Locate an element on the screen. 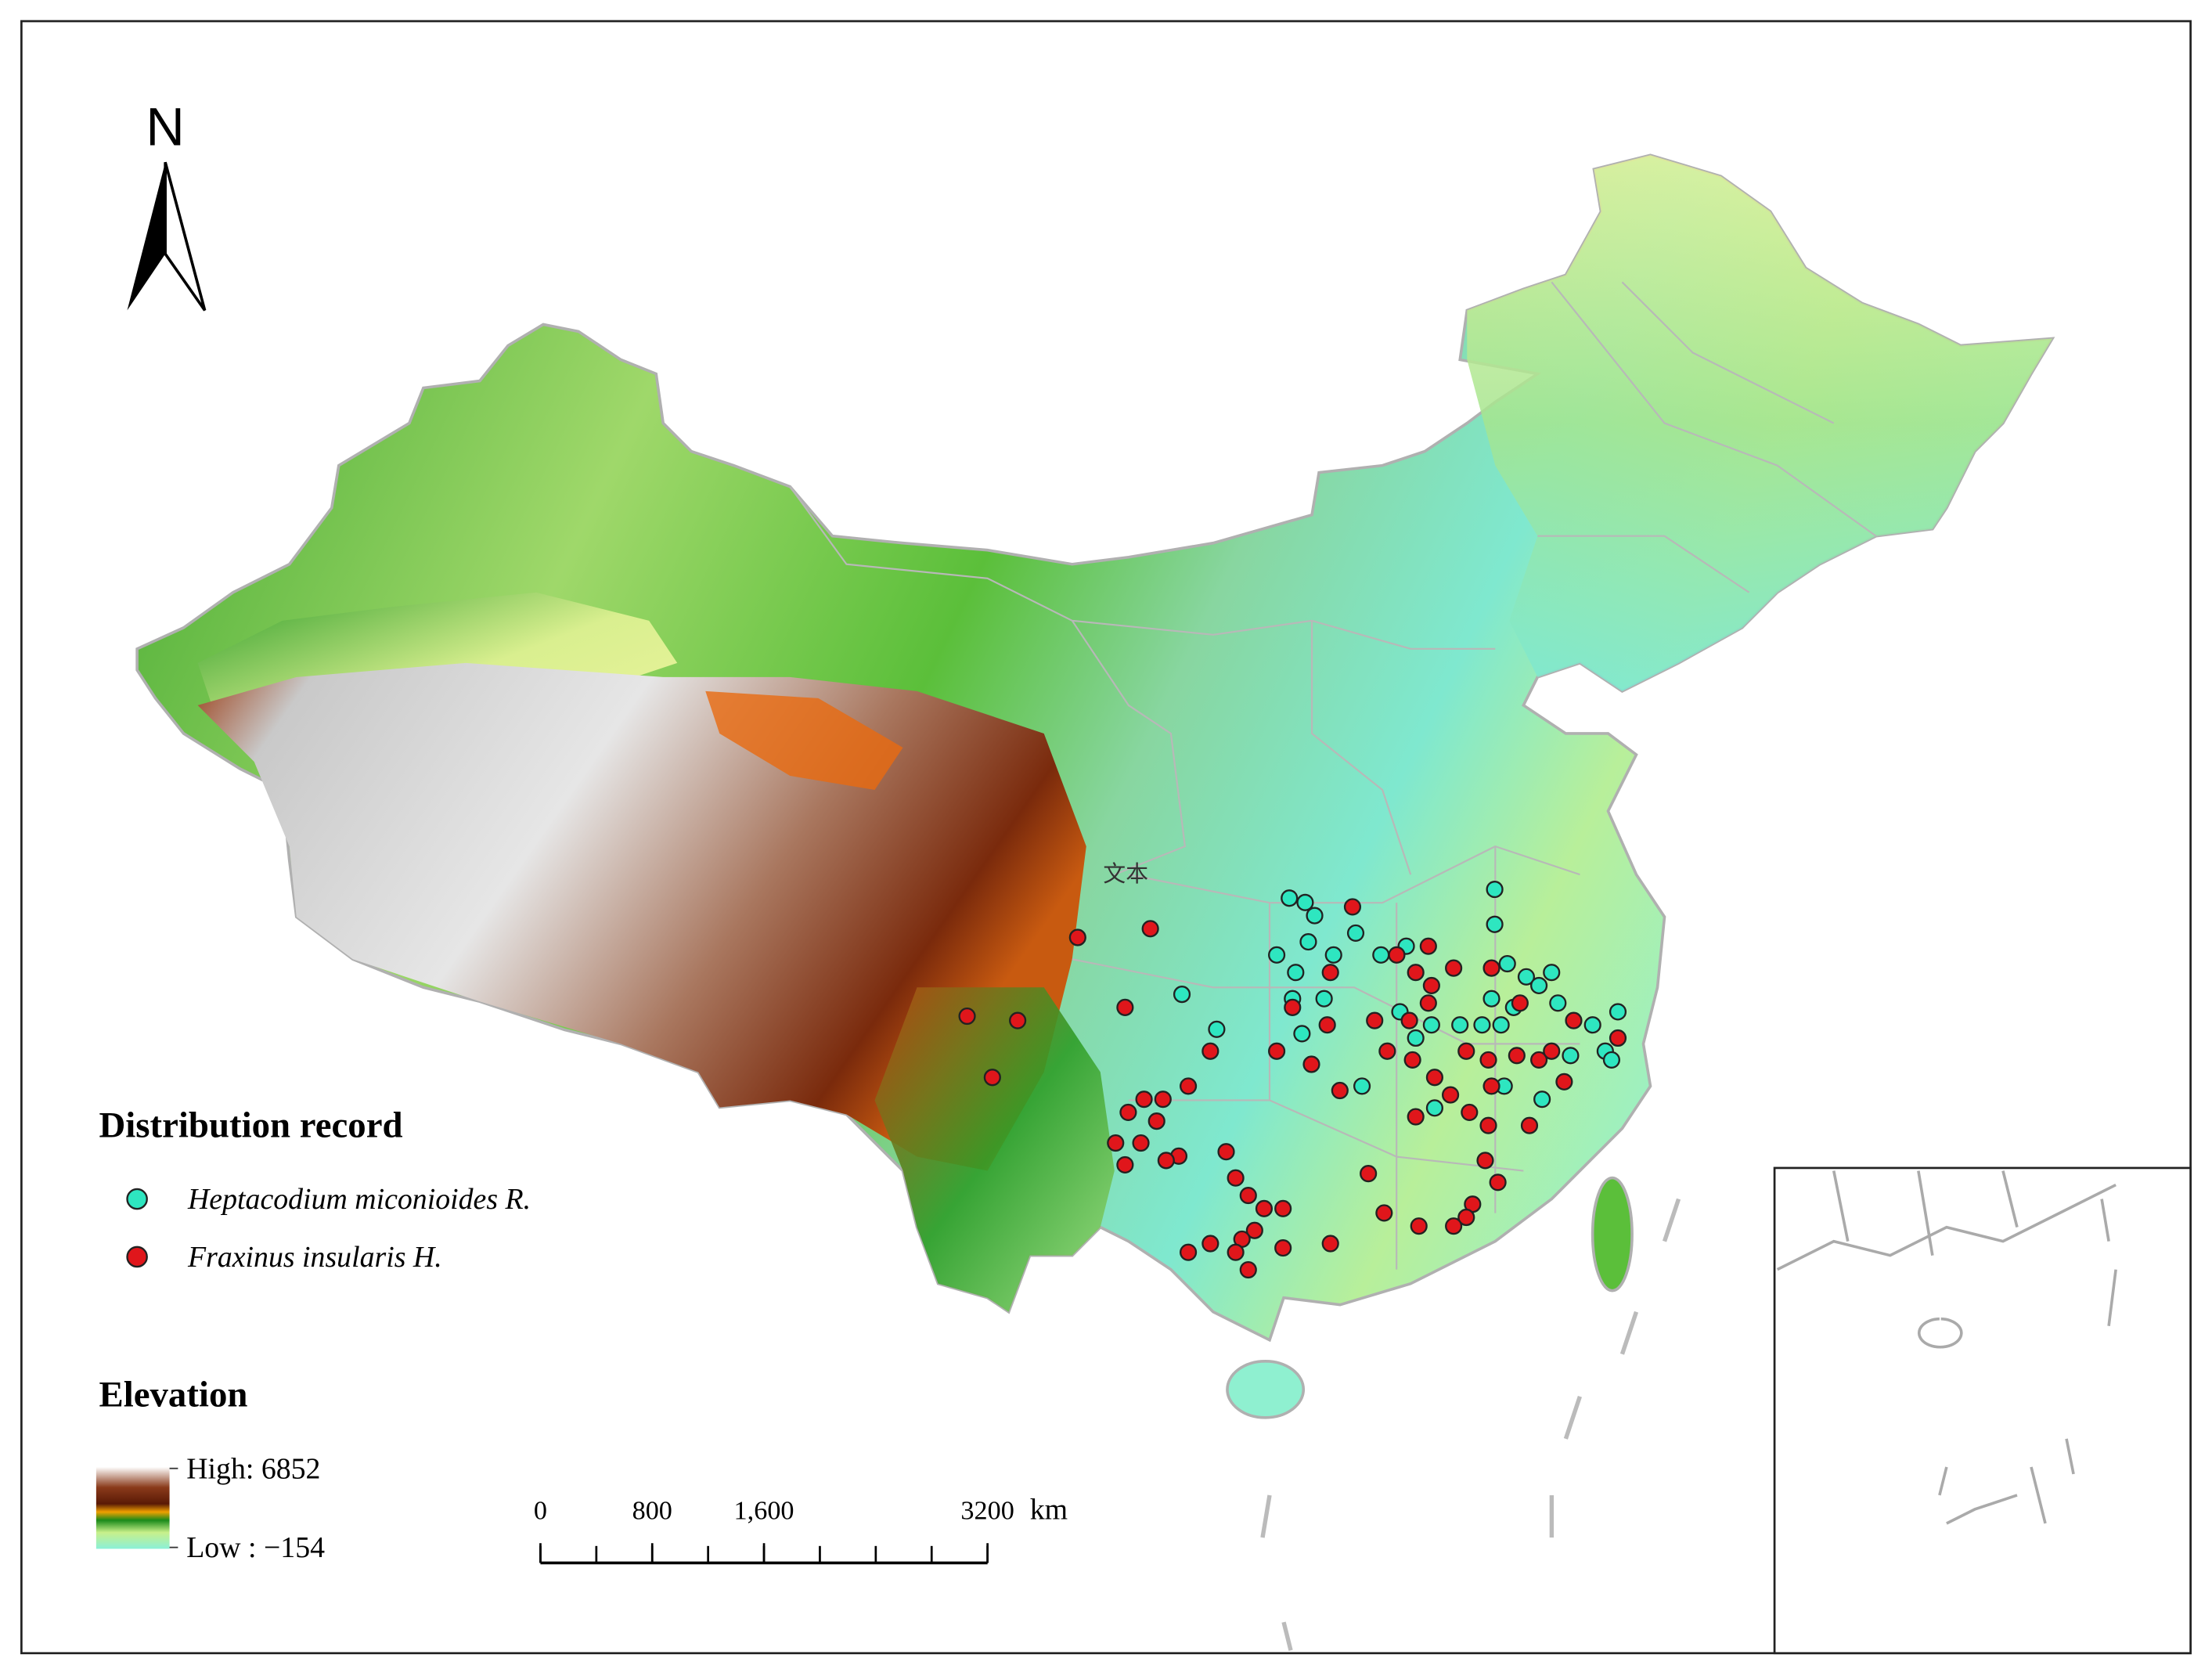 The height and width of the screenshot is (1680, 2212). scale-bar-label: 0 is located at coordinates (540, 1511).